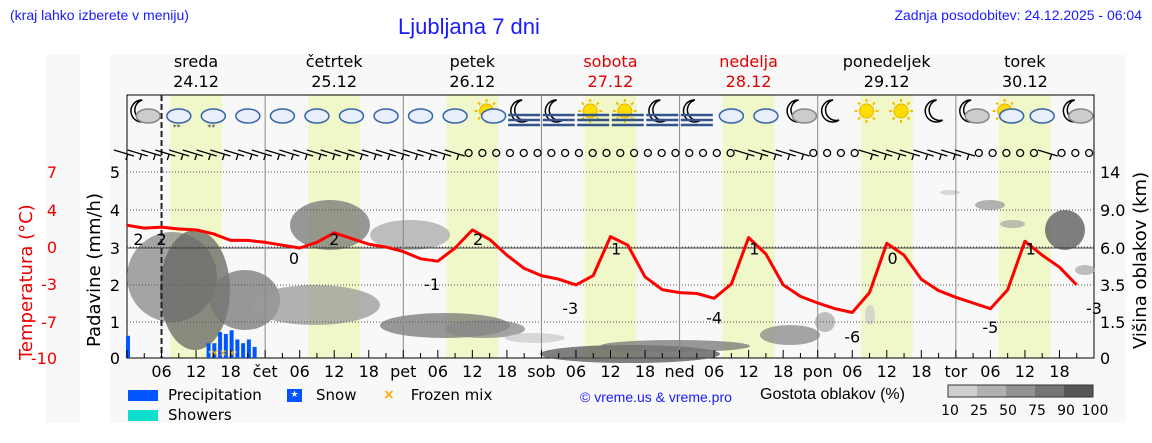 This screenshot has height=443, width=1152. I want to click on cloud-height-axis-title: Višina oblakov (km), so click(1140, 260).